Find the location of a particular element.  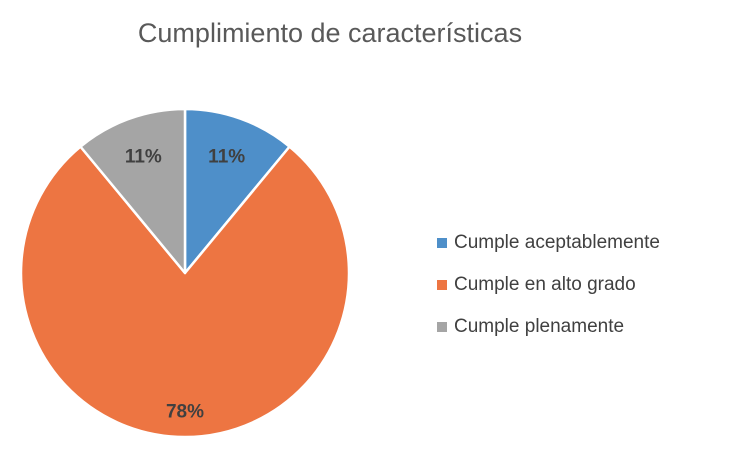

chart-title: Cumplimiento de características is located at coordinates (330, 33).